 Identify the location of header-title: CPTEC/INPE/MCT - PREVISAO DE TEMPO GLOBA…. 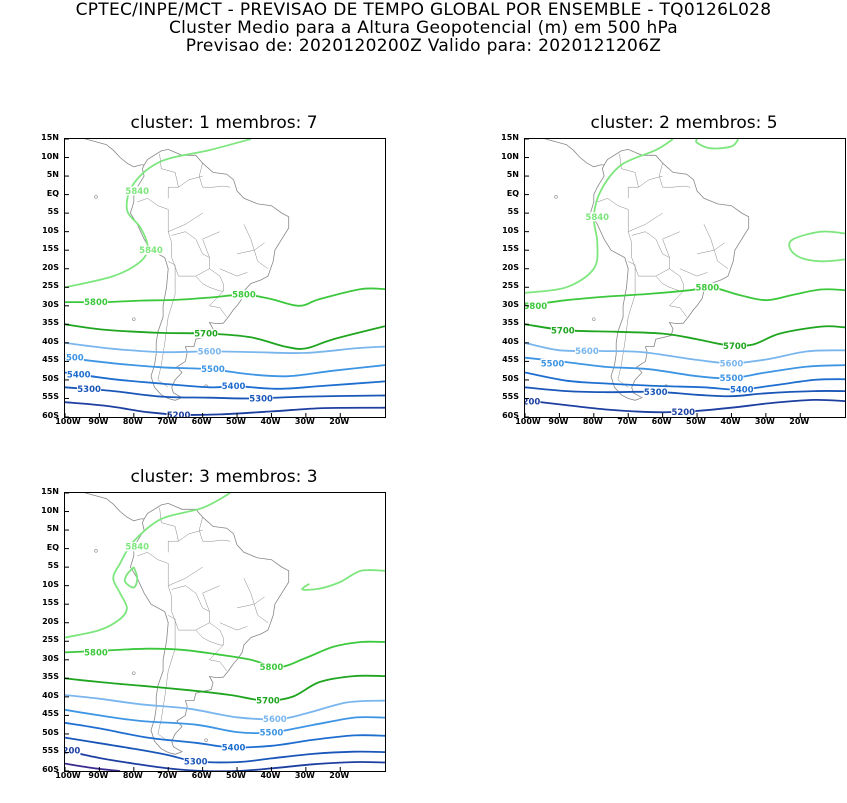
(423, 10).